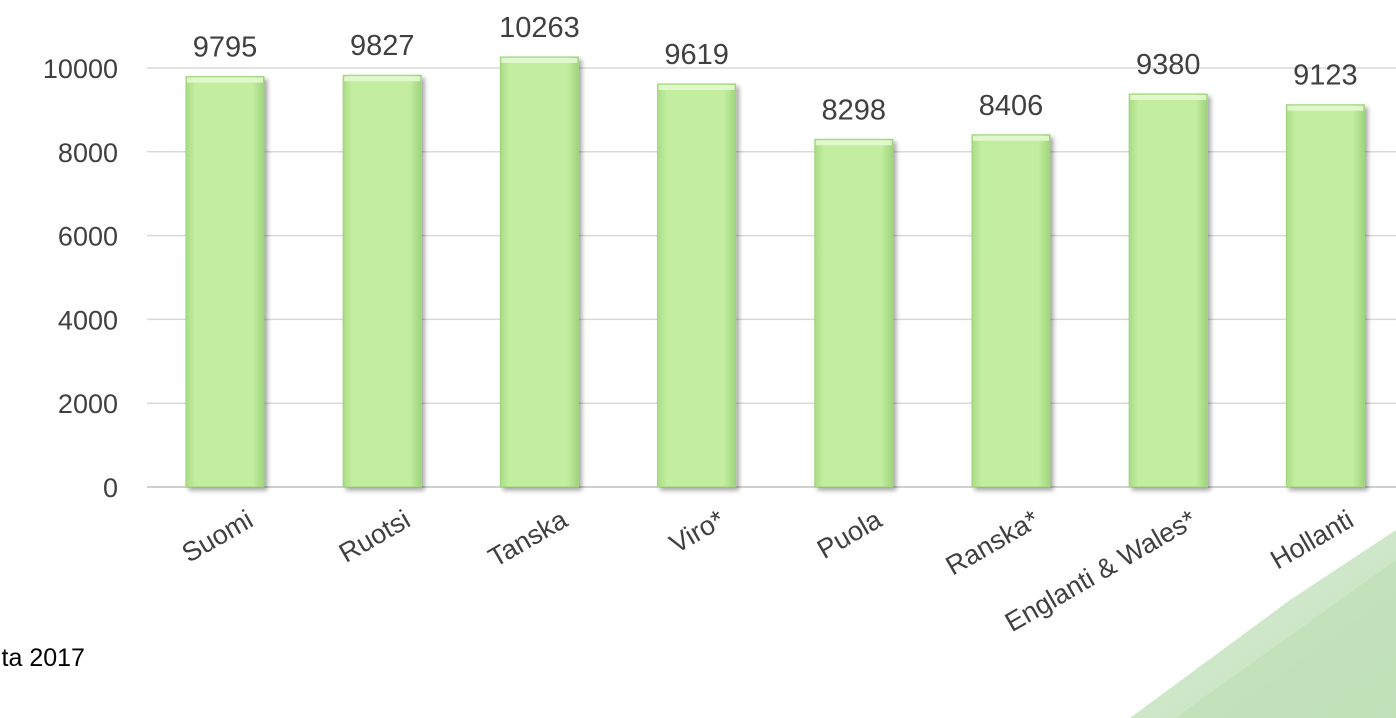 This screenshot has width=1396, height=718. Describe the element at coordinates (1285, 639) in the screenshot. I see `corner-accent-shape-inner` at that location.